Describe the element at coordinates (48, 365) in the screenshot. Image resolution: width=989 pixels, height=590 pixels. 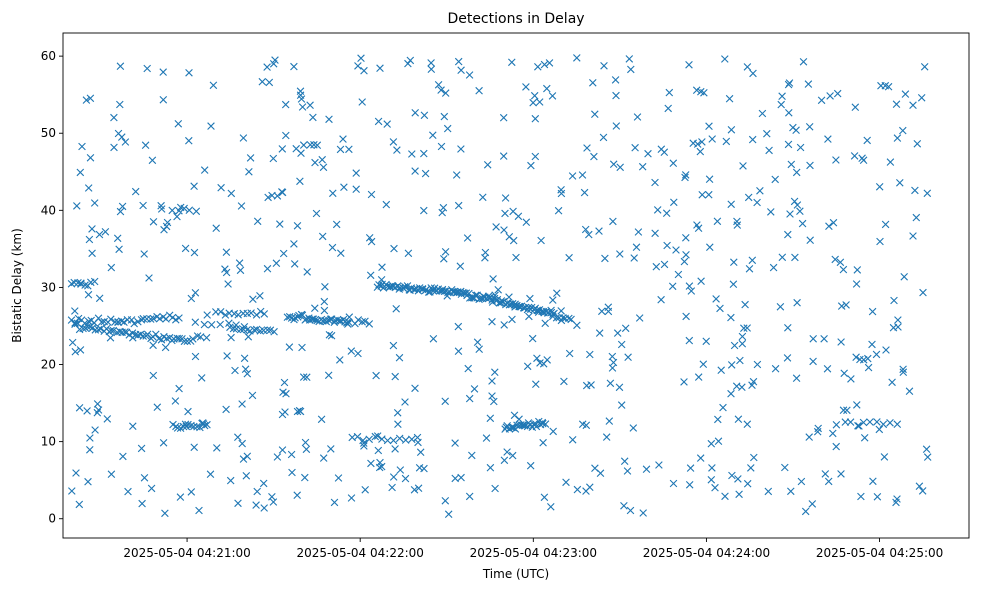
I see `y-tick-label-2: 20` at that location.